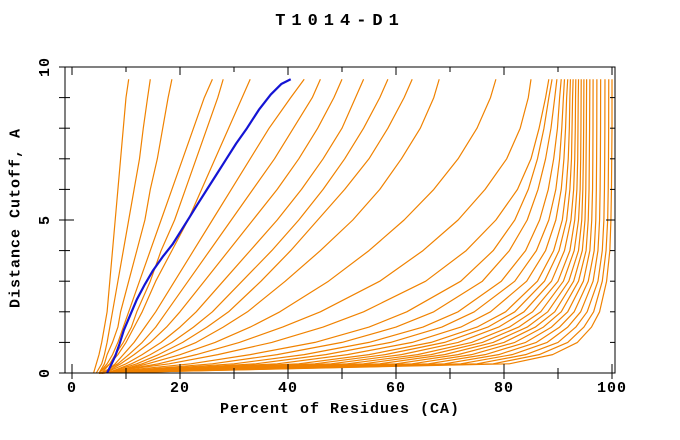  What do you see at coordinates (396, 388) in the screenshot?
I see `x-tick-label: 60` at bounding box center [396, 388].